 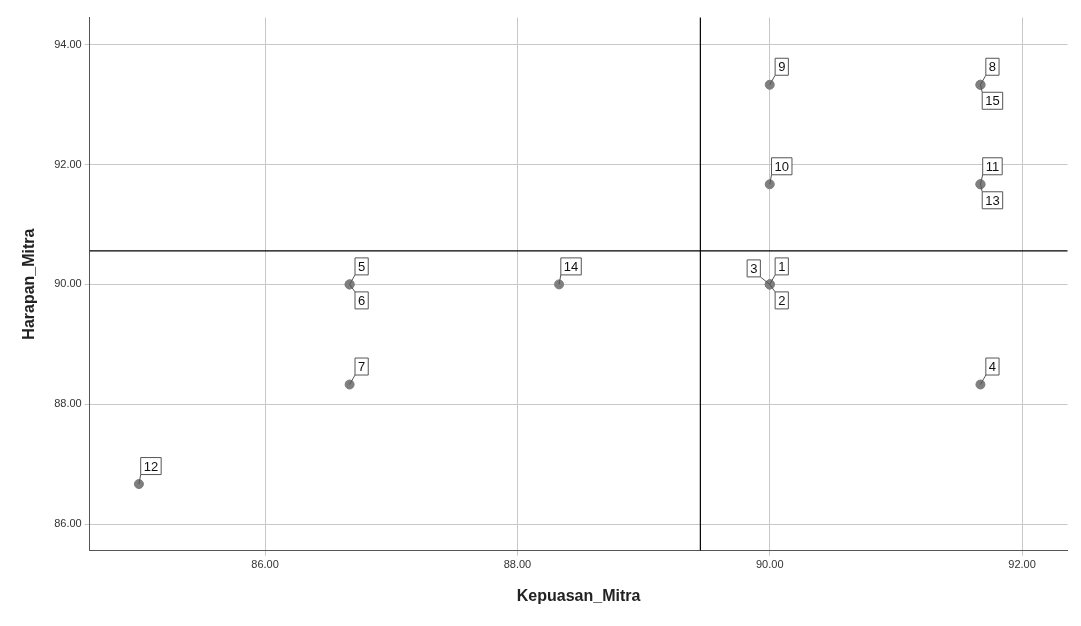 What do you see at coordinates (782, 300) in the screenshot?
I see `text: 2` at bounding box center [782, 300].